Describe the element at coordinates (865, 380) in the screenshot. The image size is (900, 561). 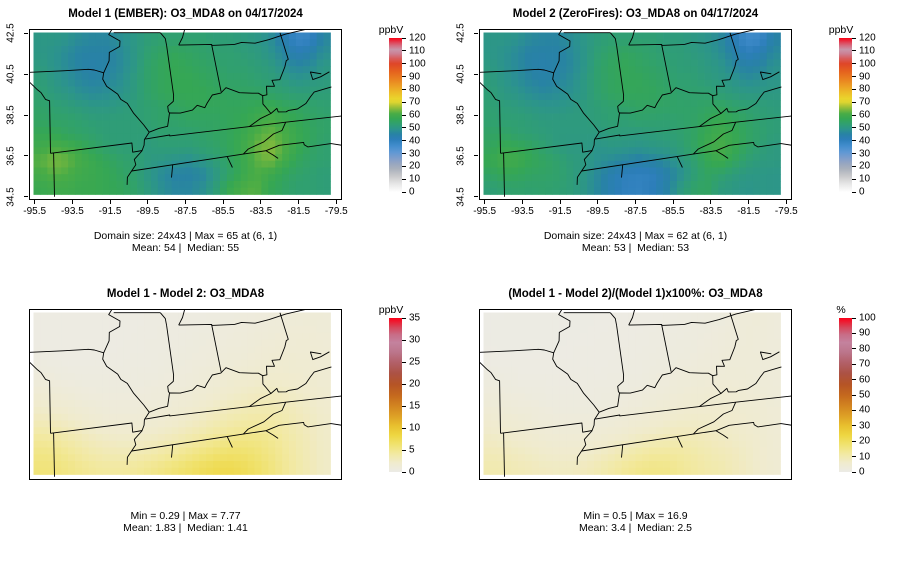
I see `colorbar-tick-label: 60` at that location.